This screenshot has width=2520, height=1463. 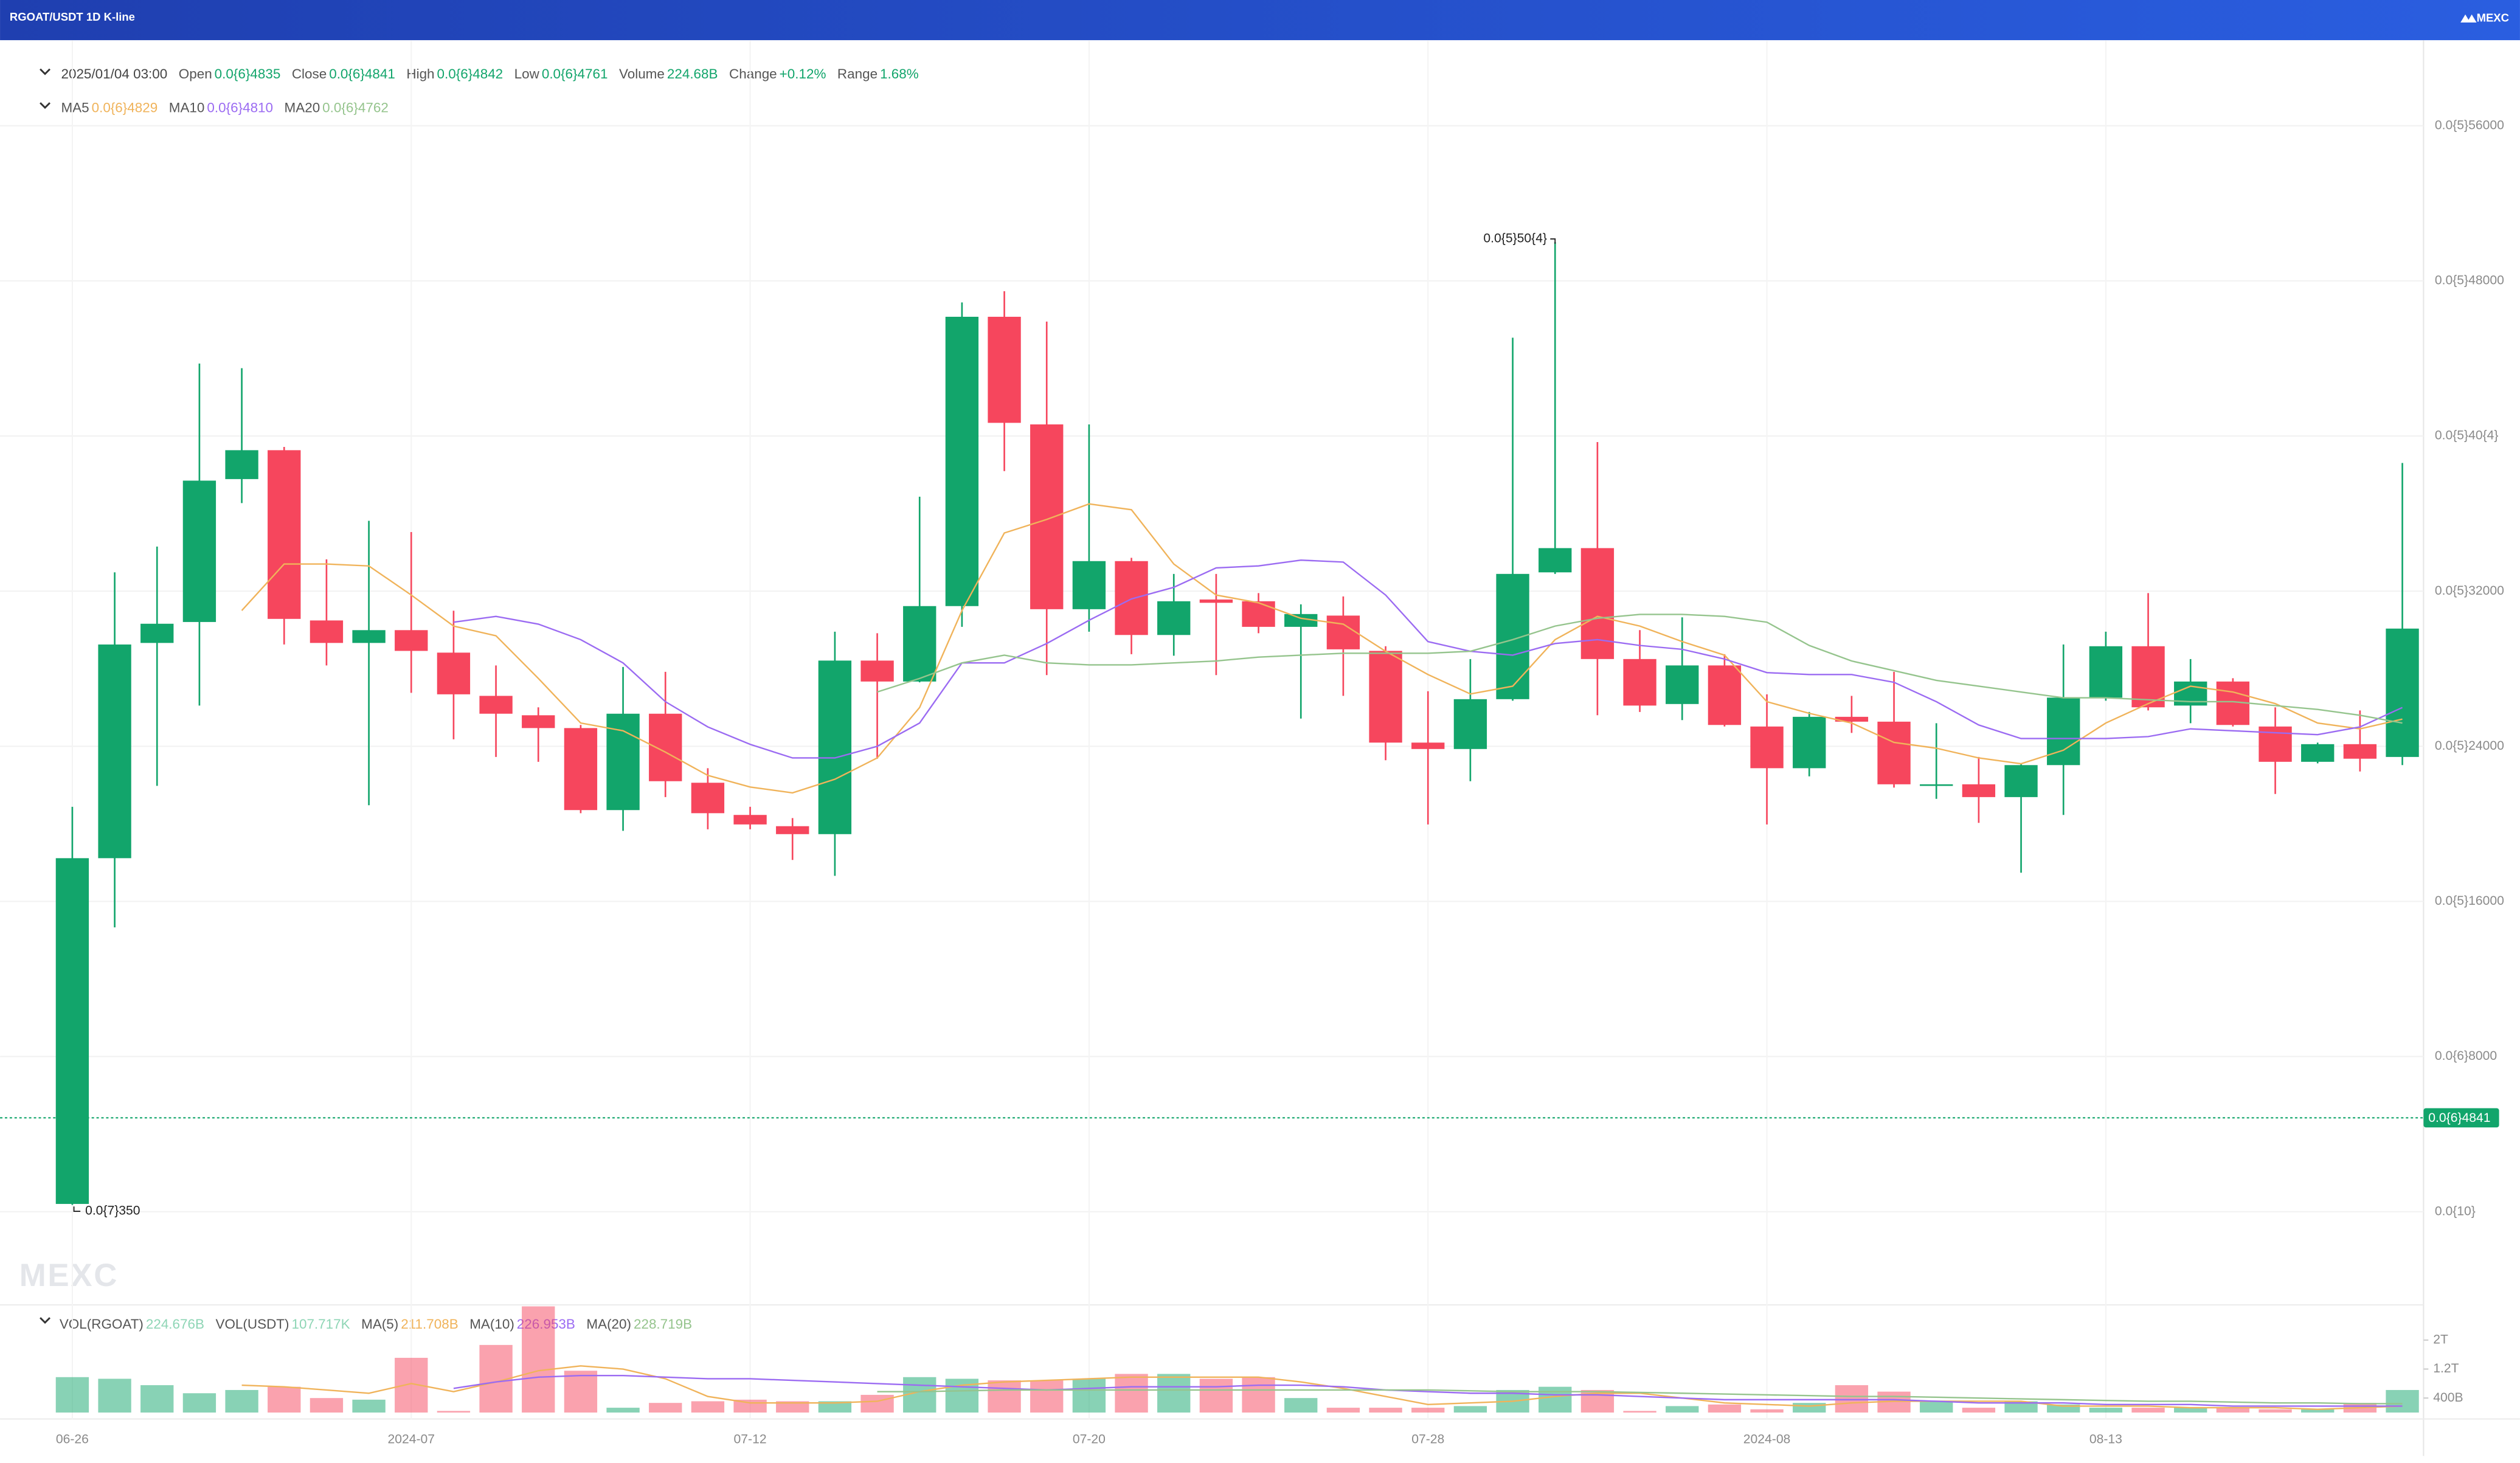 I want to click on legend-text: Low, so click(x=527, y=73).